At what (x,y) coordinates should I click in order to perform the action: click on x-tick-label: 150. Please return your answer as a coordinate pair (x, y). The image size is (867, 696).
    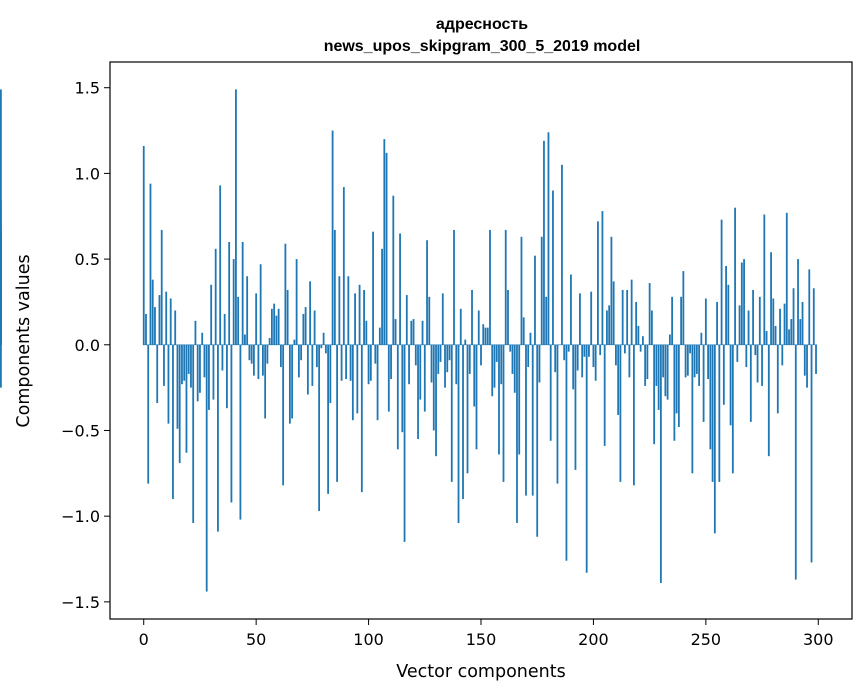
    Looking at the image, I should click on (481, 639).